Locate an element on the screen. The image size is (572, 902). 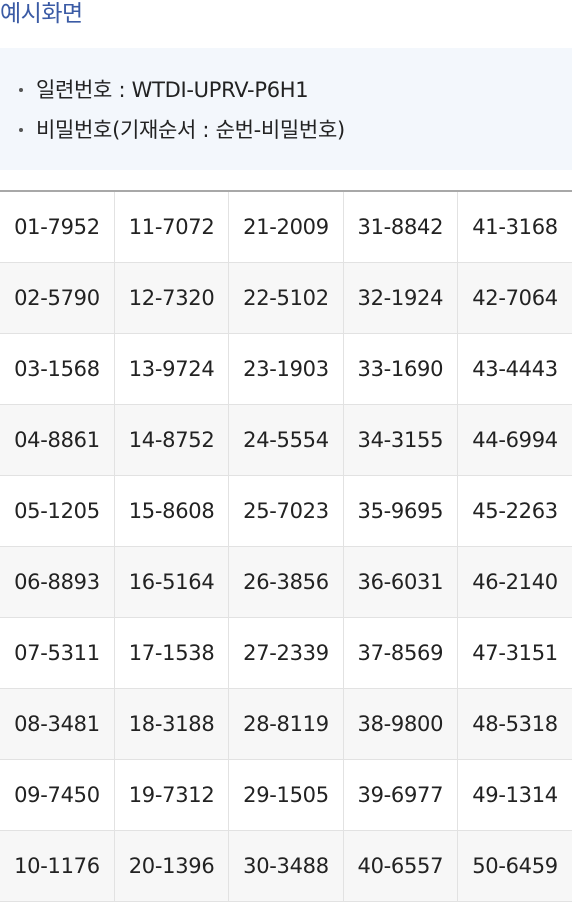
serial-number-text: 일련번호 : WTDI-UPRV-P6H1 is located at coordinates (172, 90).